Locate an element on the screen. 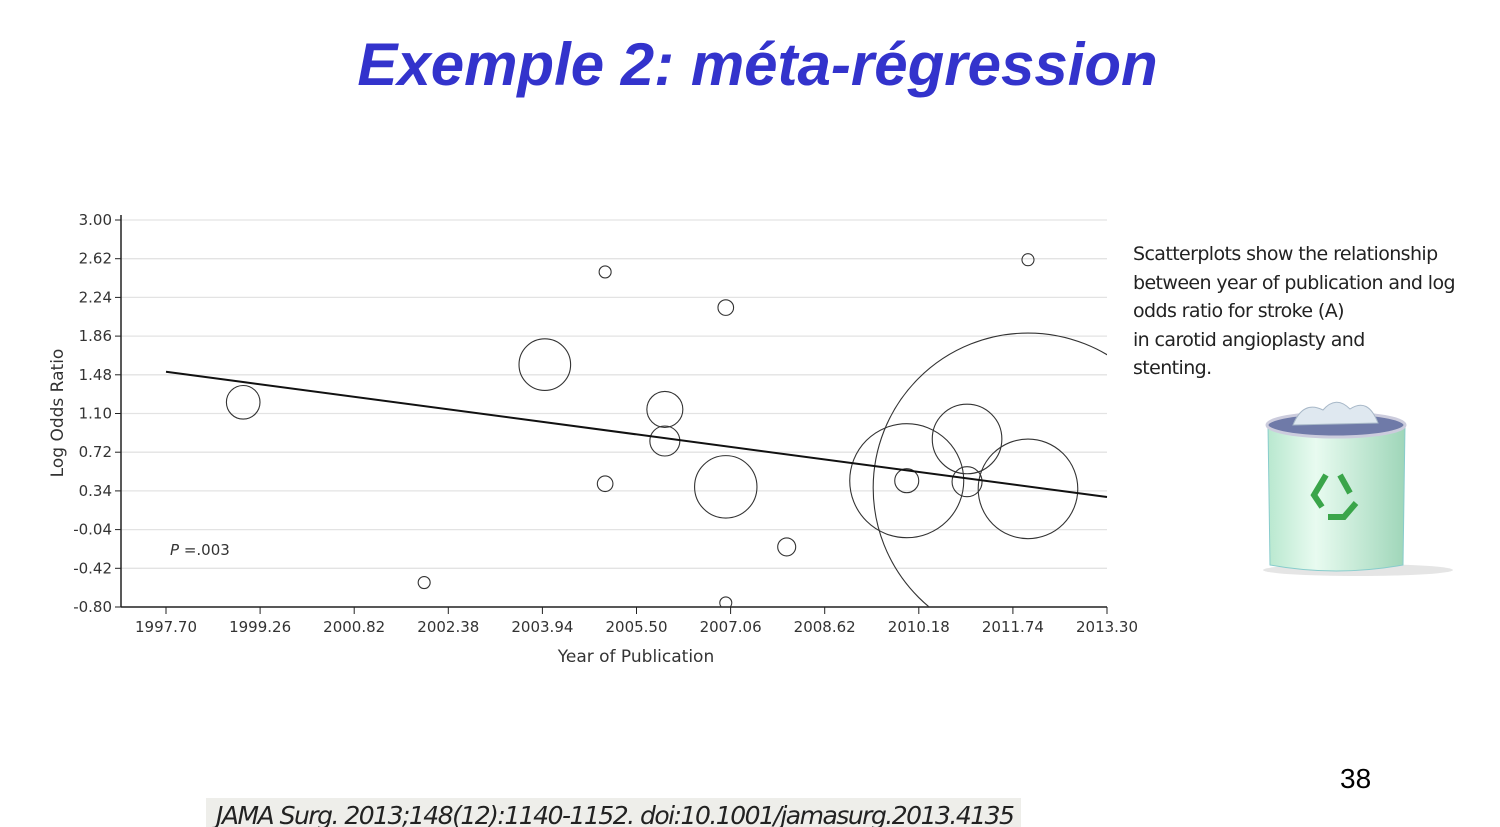 This screenshot has height=827, width=1500. y-tick-label: -0.80 is located at coordinates (92, 607).